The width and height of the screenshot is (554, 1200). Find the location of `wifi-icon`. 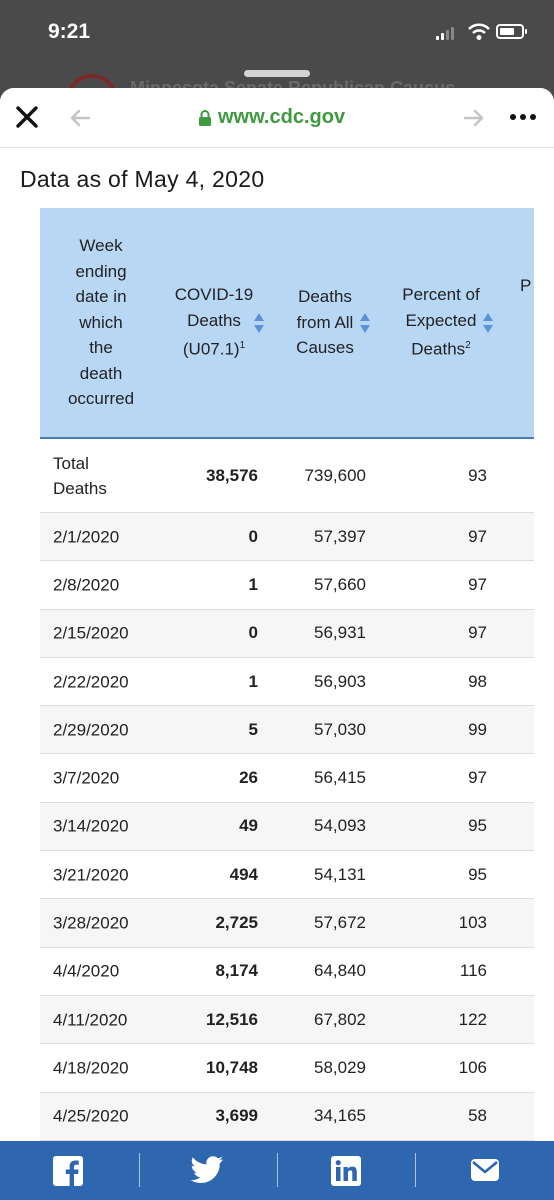

wifi-icon is located at coordinates (479, 31).